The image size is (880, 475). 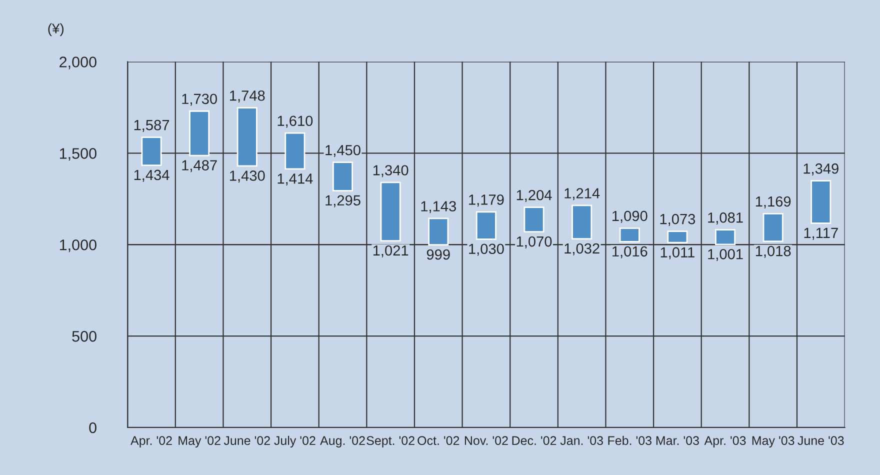 I want to click on annotation: 1,610, so click(x=295, y=122).